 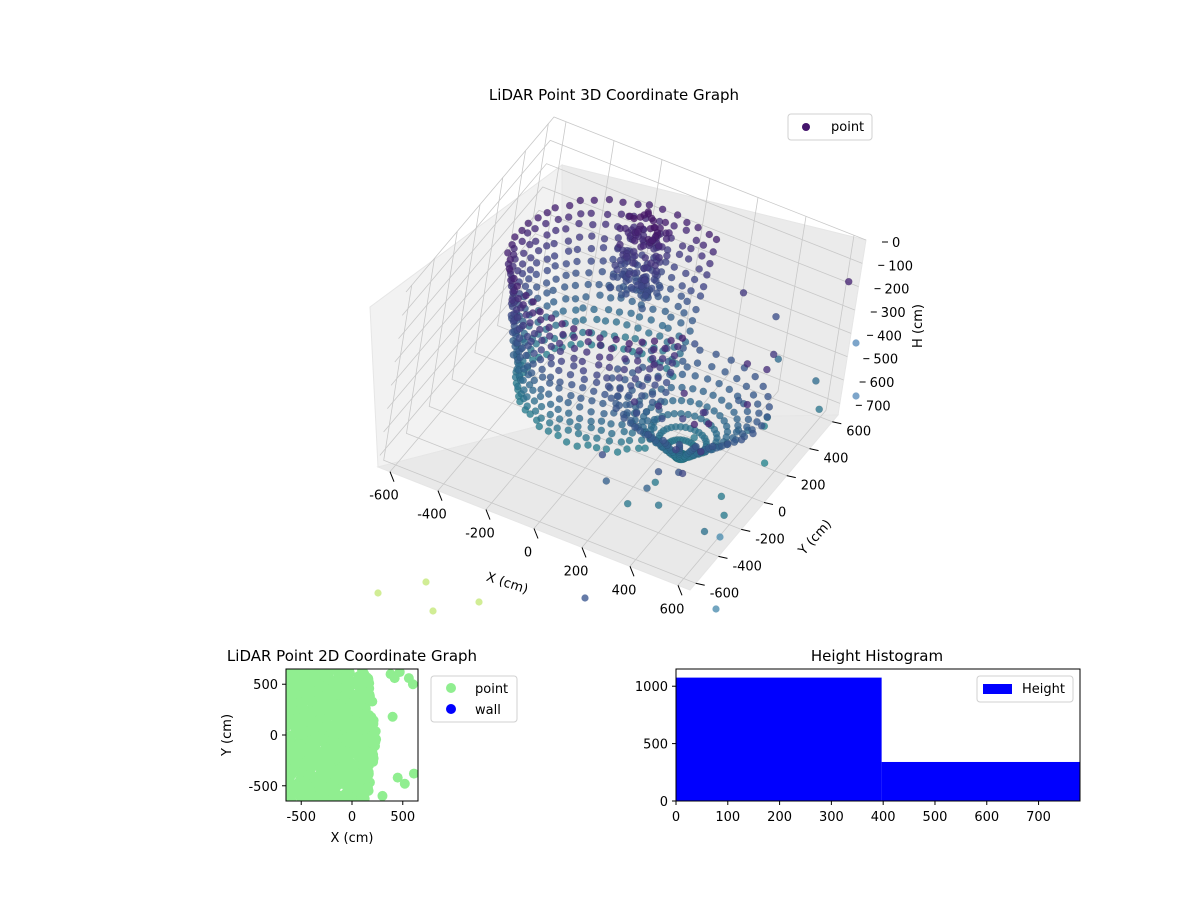 I want to click on histogram-title: Height Histogram, so click(x=877, y=656).